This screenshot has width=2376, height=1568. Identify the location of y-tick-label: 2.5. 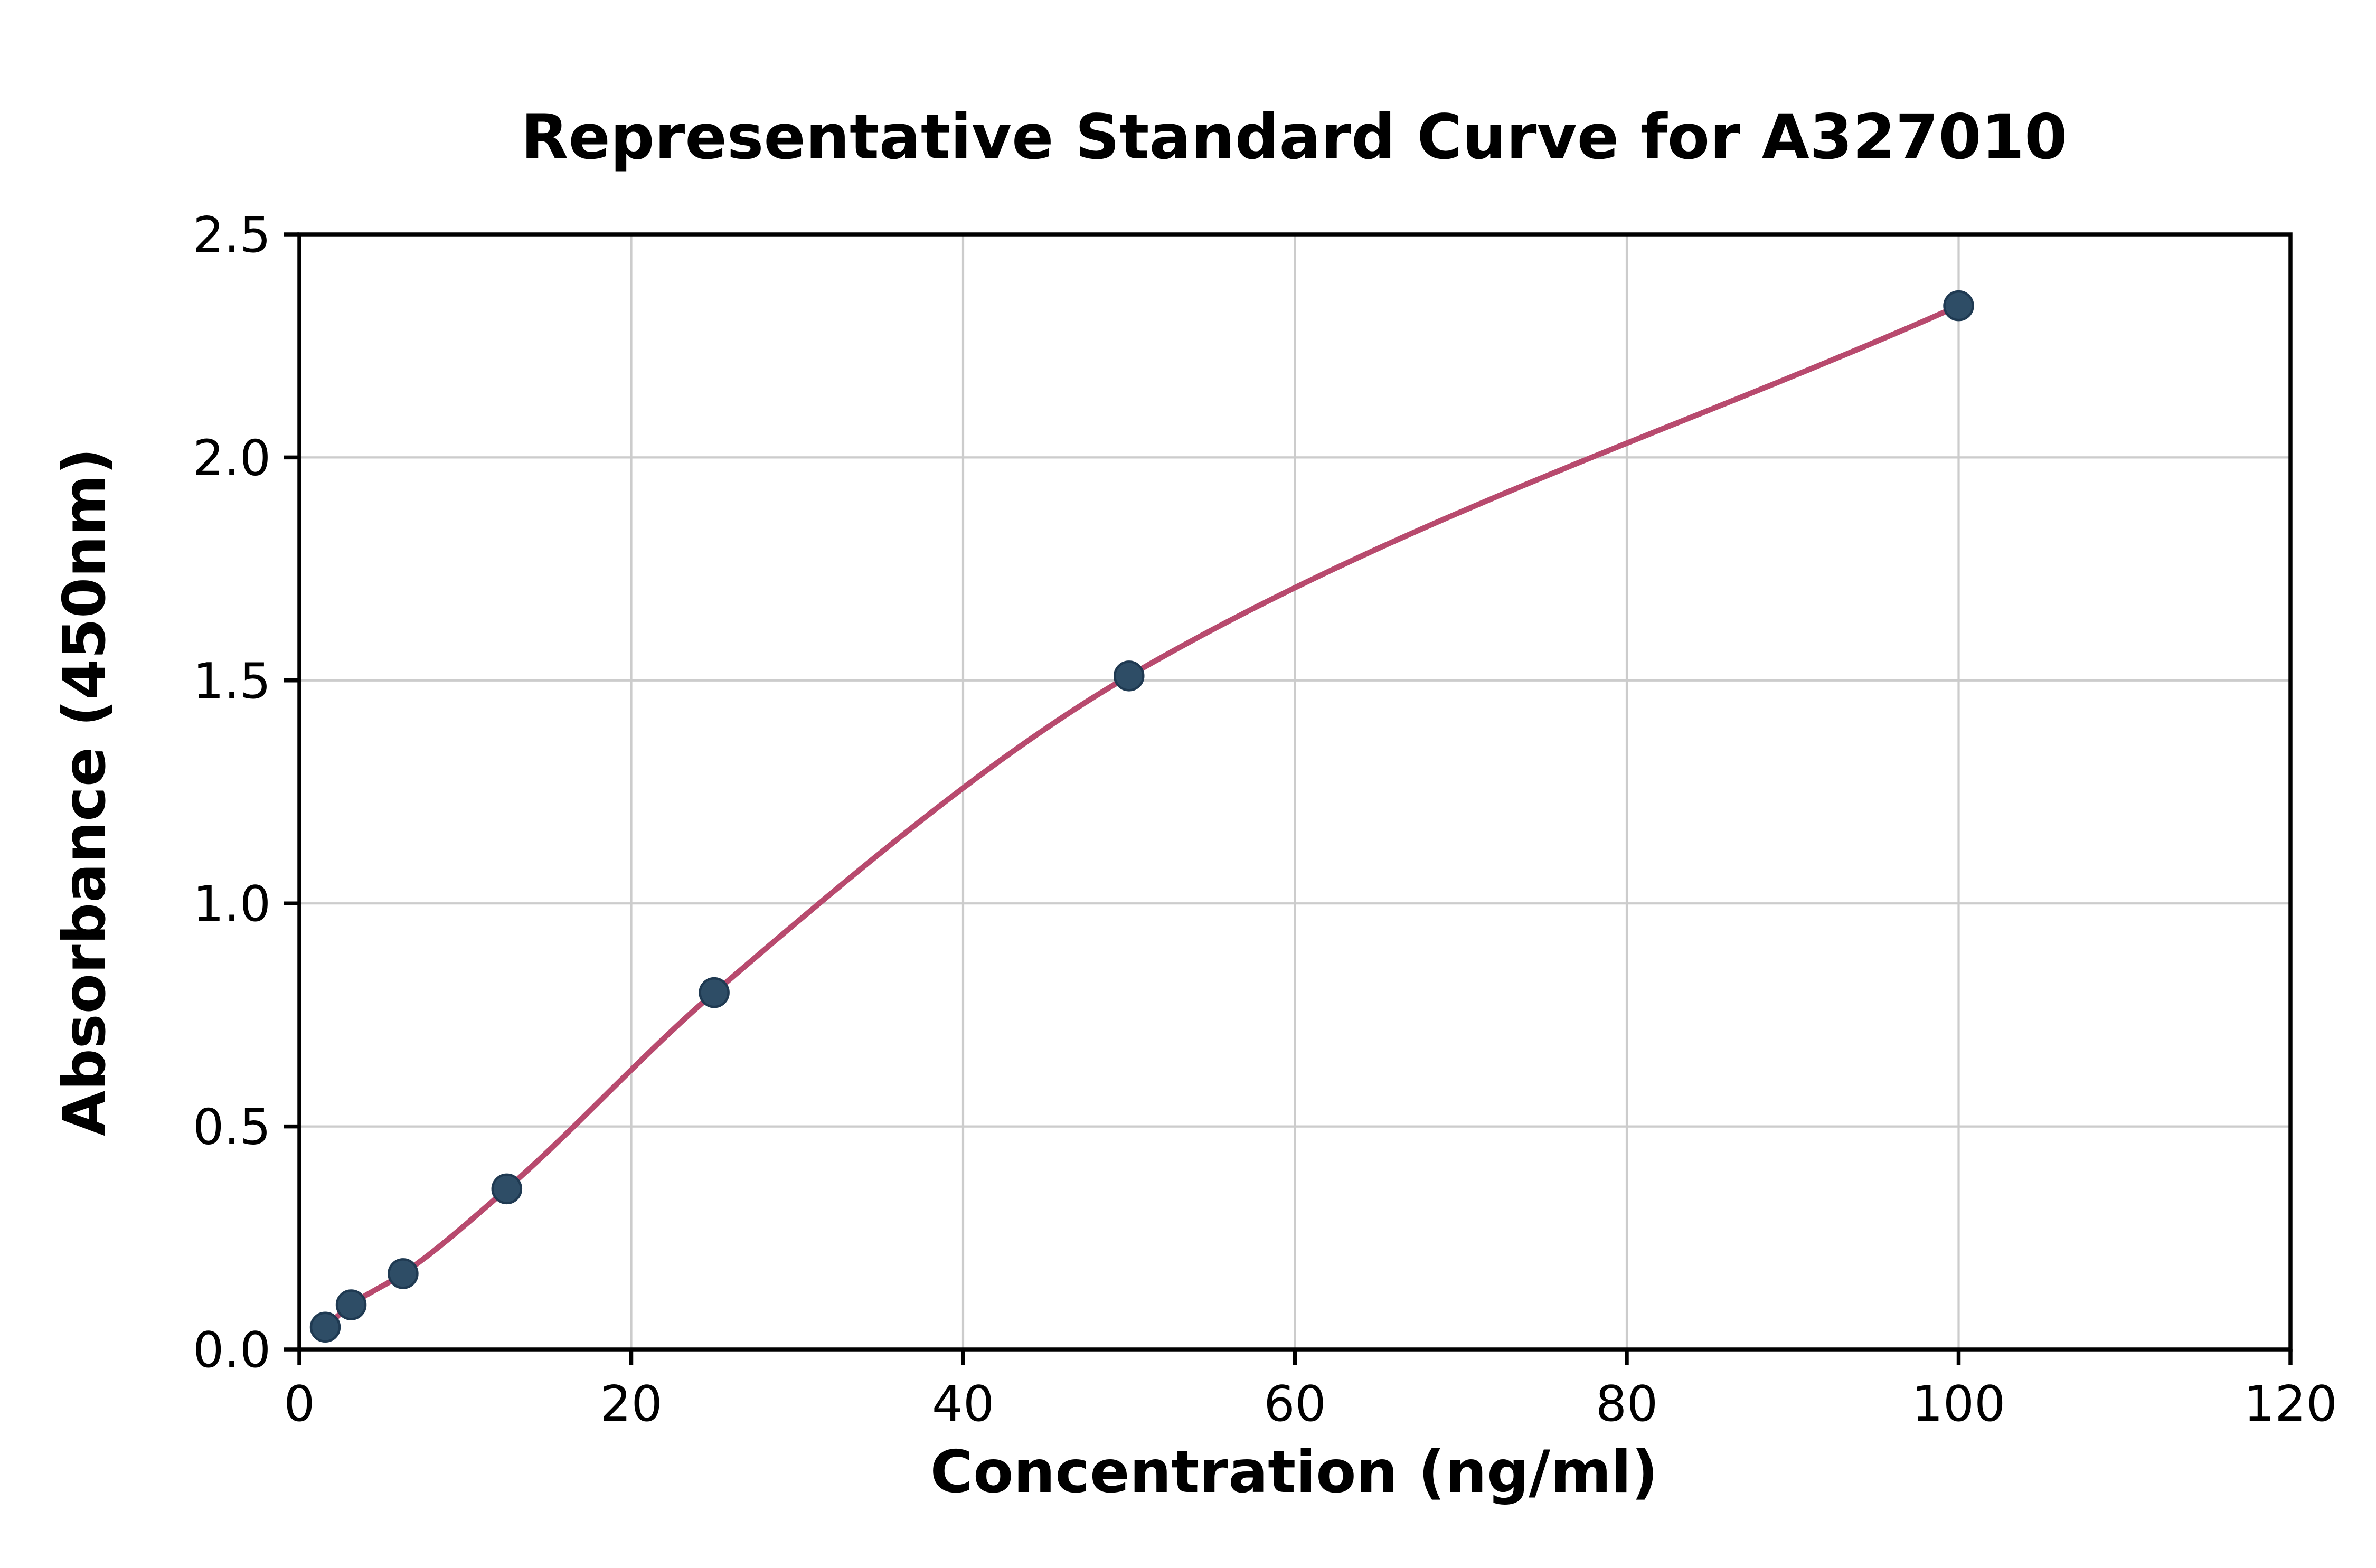
(232, 234).